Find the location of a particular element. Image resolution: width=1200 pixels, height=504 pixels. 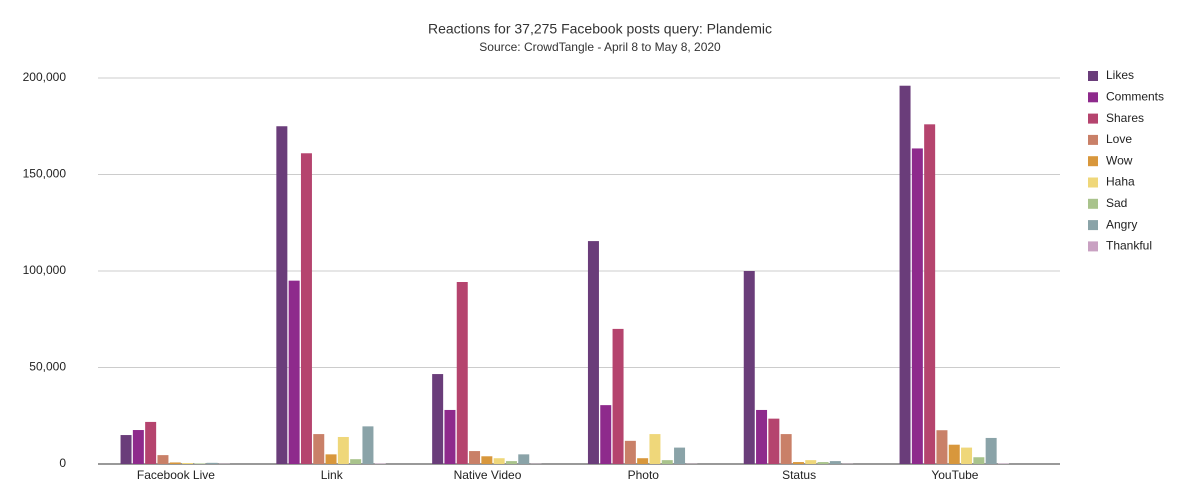

x-tick-label: Link is located at coordinates (332, 475).